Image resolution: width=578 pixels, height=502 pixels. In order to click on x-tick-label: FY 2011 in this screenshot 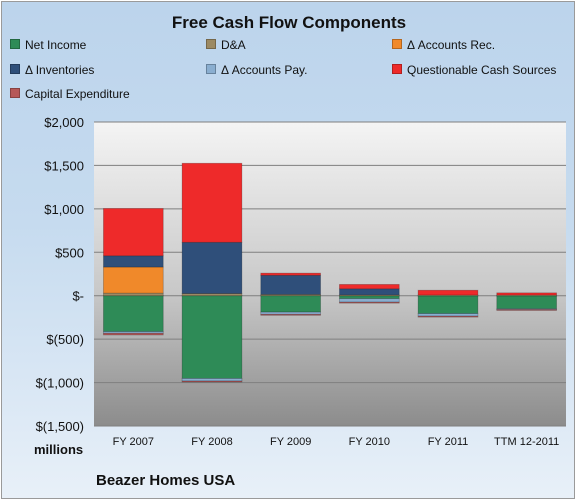, I will do `click(448, 442)`.